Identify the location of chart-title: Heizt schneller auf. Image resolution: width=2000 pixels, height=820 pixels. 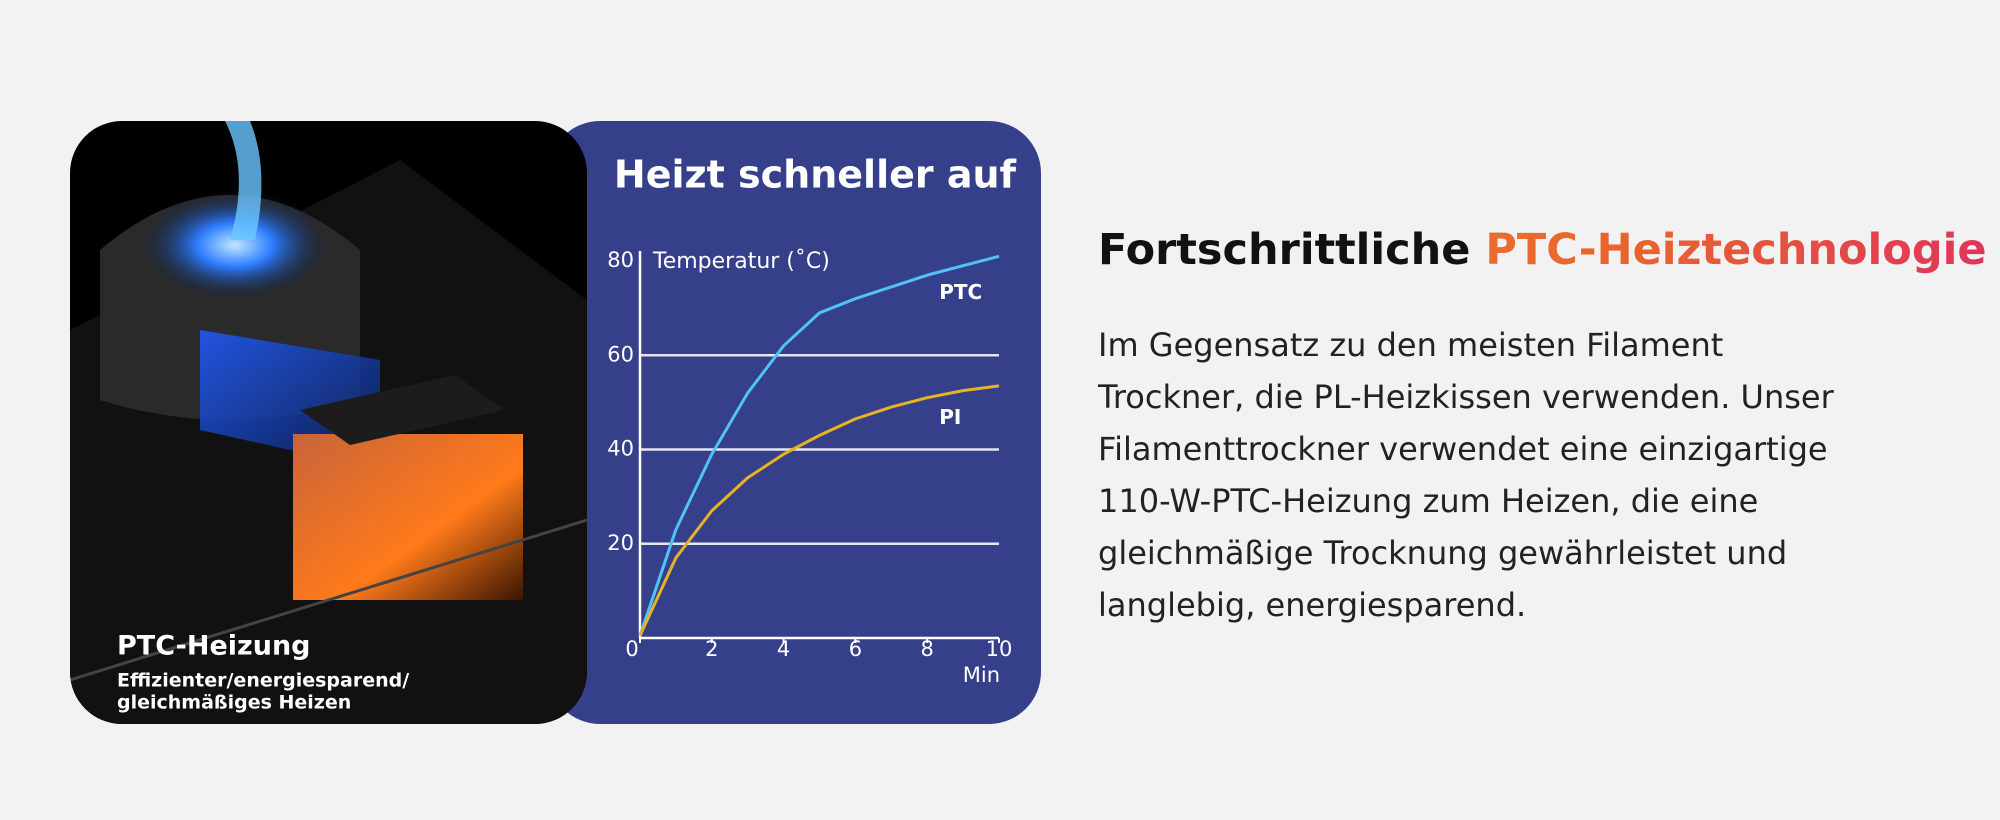
(815, 175).